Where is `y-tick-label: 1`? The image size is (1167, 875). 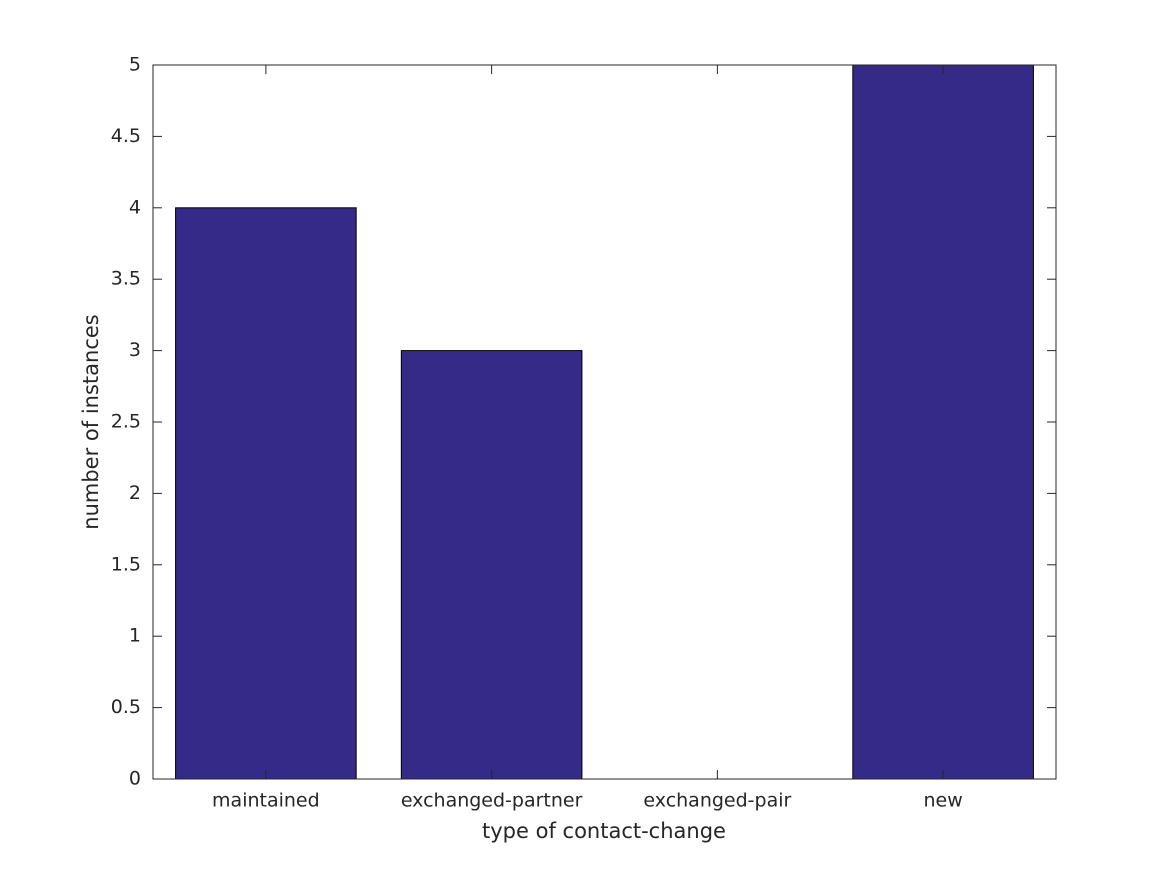 y-tick-label: 1 is located at coordinates (135, 636).